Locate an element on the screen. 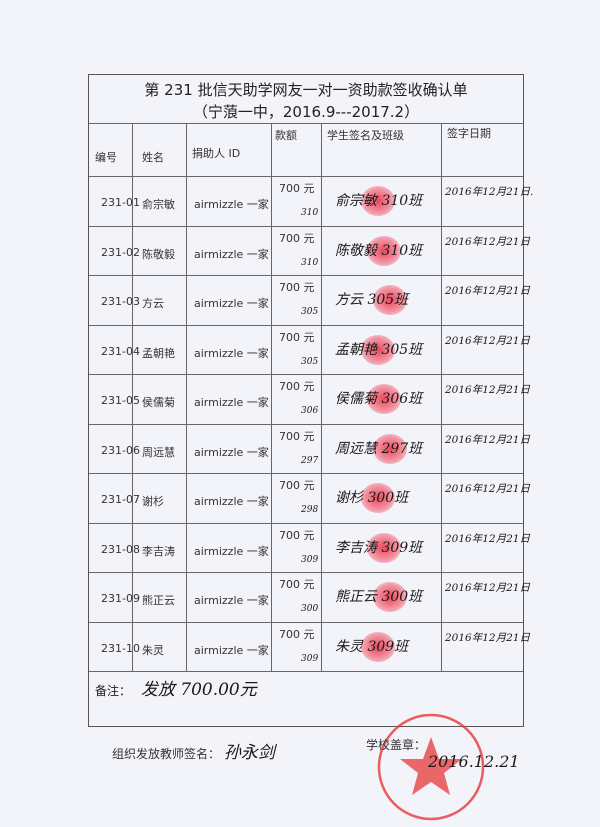  row-signature: 谢杉 300班 is located at coordinates (372, 498).